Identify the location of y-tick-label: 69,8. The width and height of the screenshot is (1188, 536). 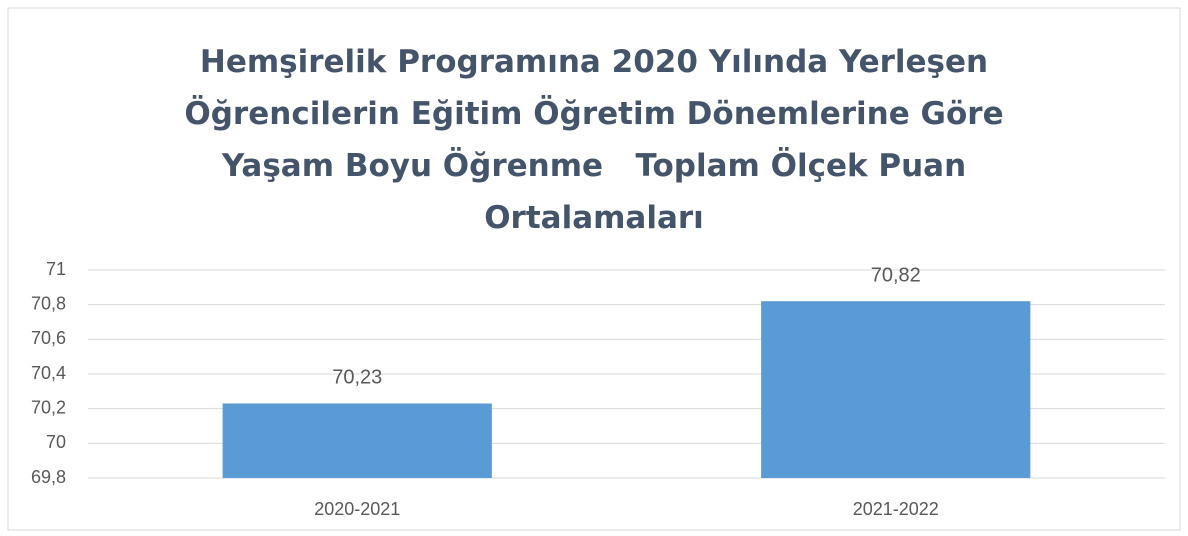
(48, 477).